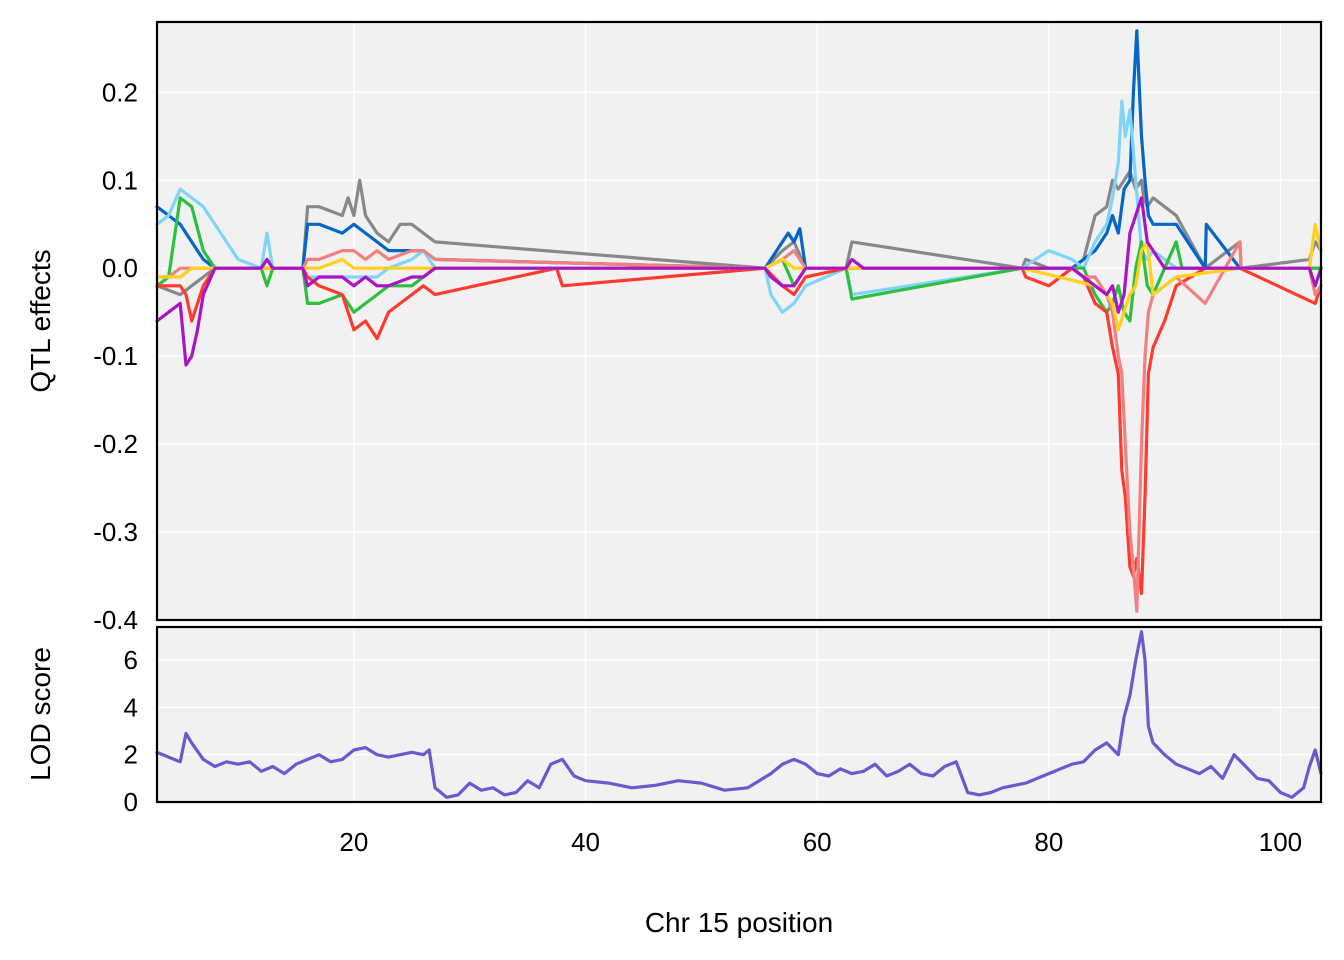  What do you see at coordinates (120, 268) in the screenshot?
I see `effects-y-tick-label: 0.0` at bounding box center [120, 268].